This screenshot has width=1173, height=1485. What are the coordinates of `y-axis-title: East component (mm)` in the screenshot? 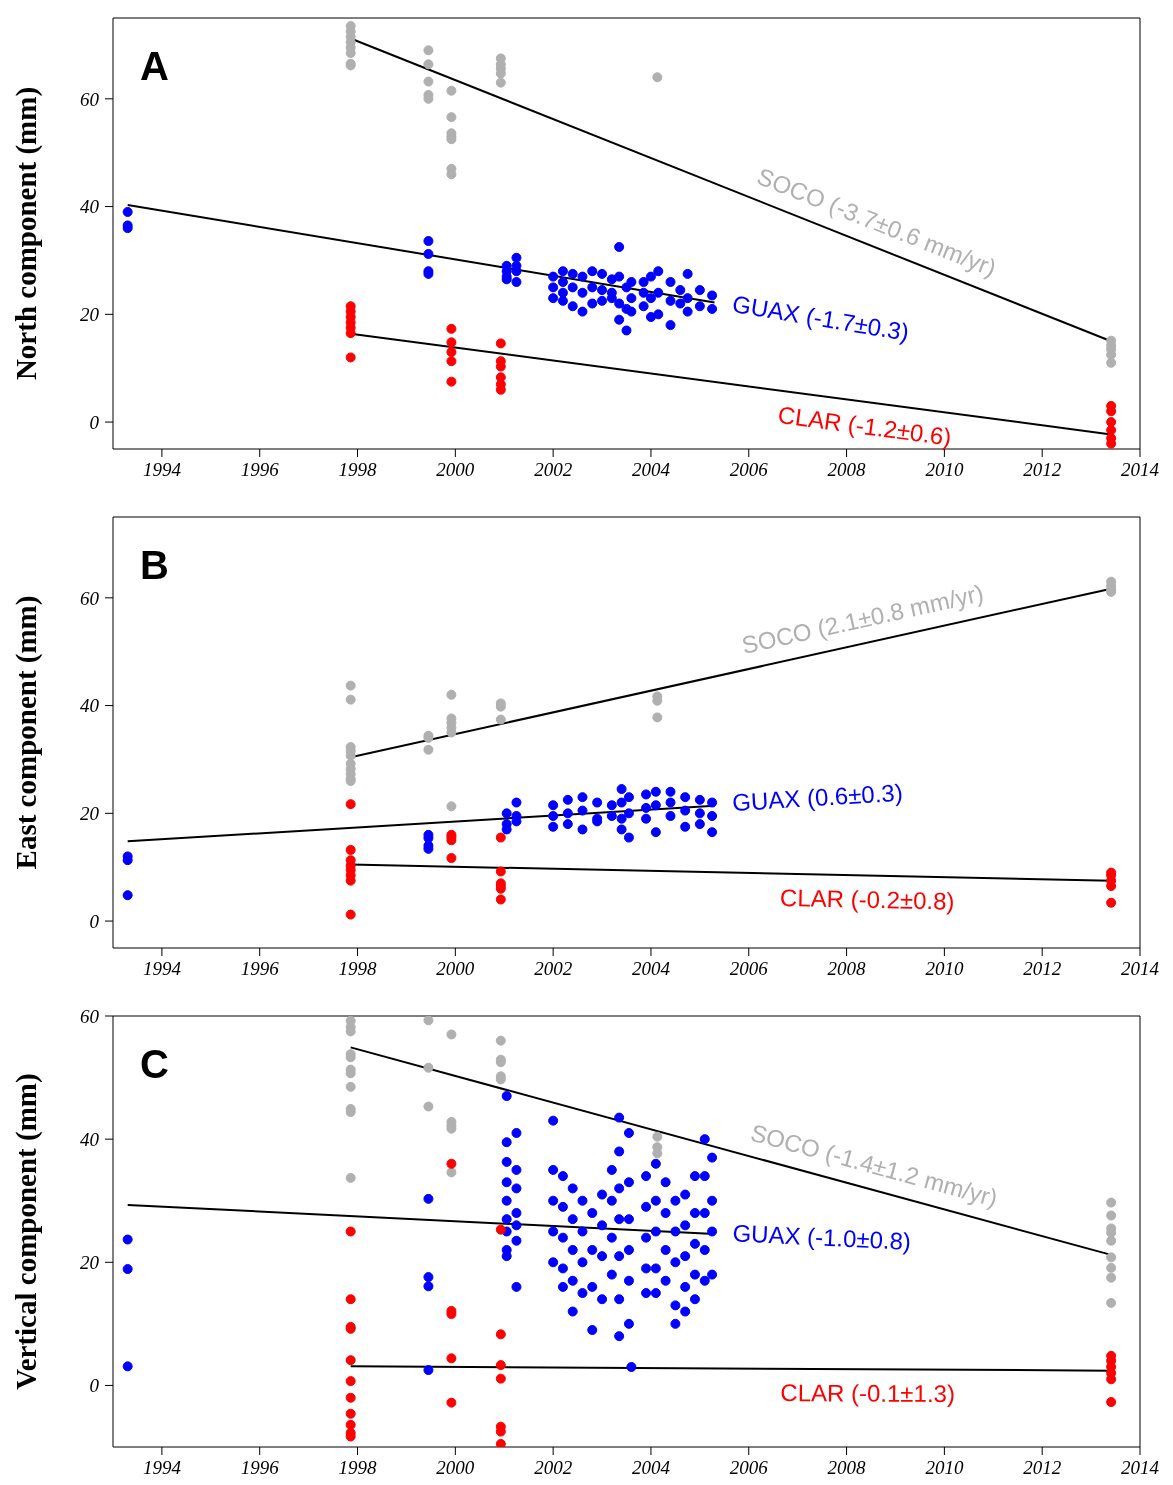 It's located at (27, 732).